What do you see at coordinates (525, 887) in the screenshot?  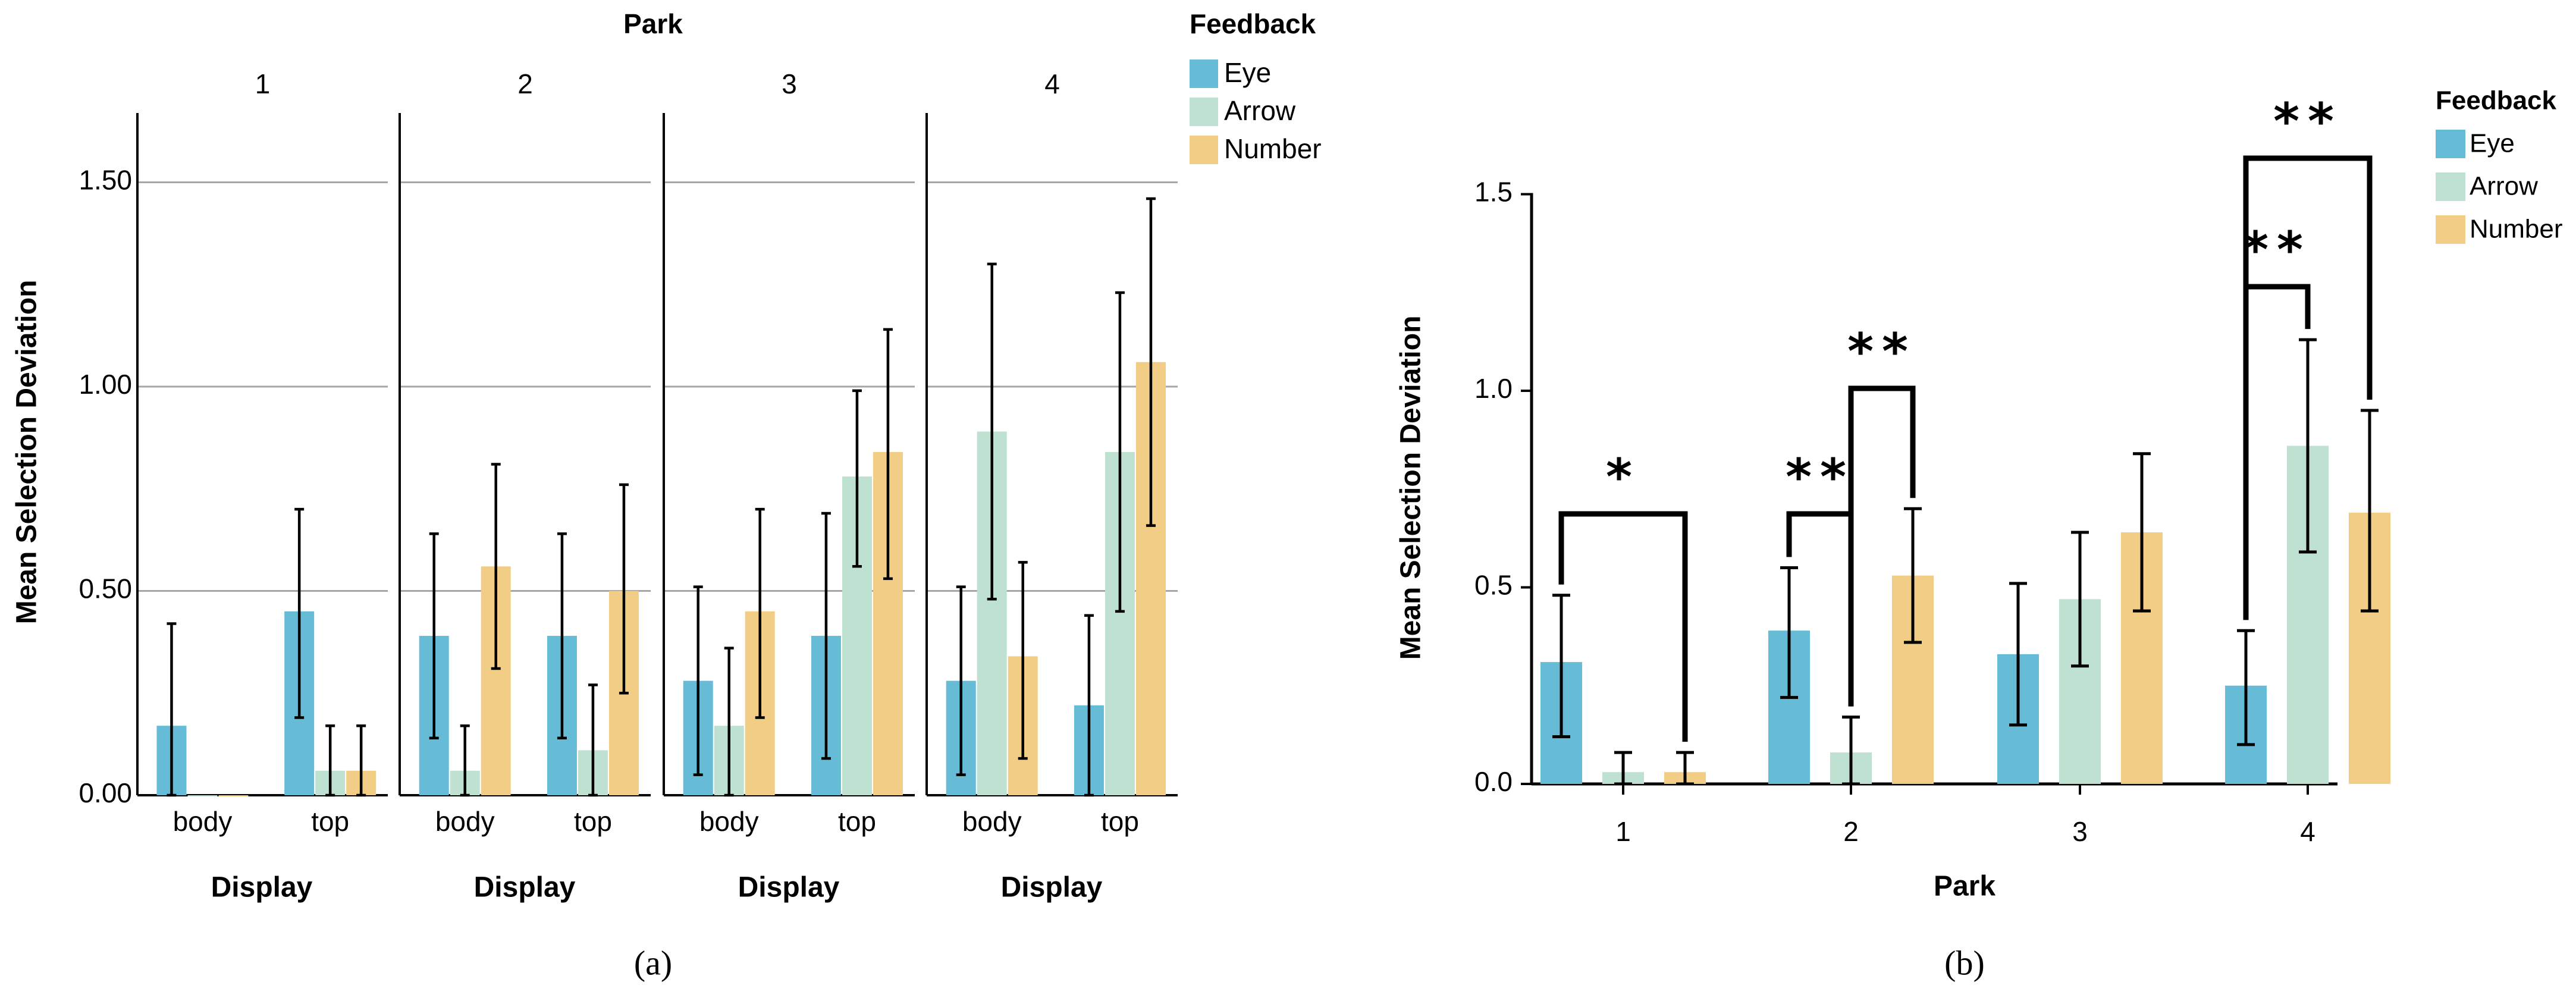 I see `x-axis-title-2: Display` at bounding box center [525, 887].